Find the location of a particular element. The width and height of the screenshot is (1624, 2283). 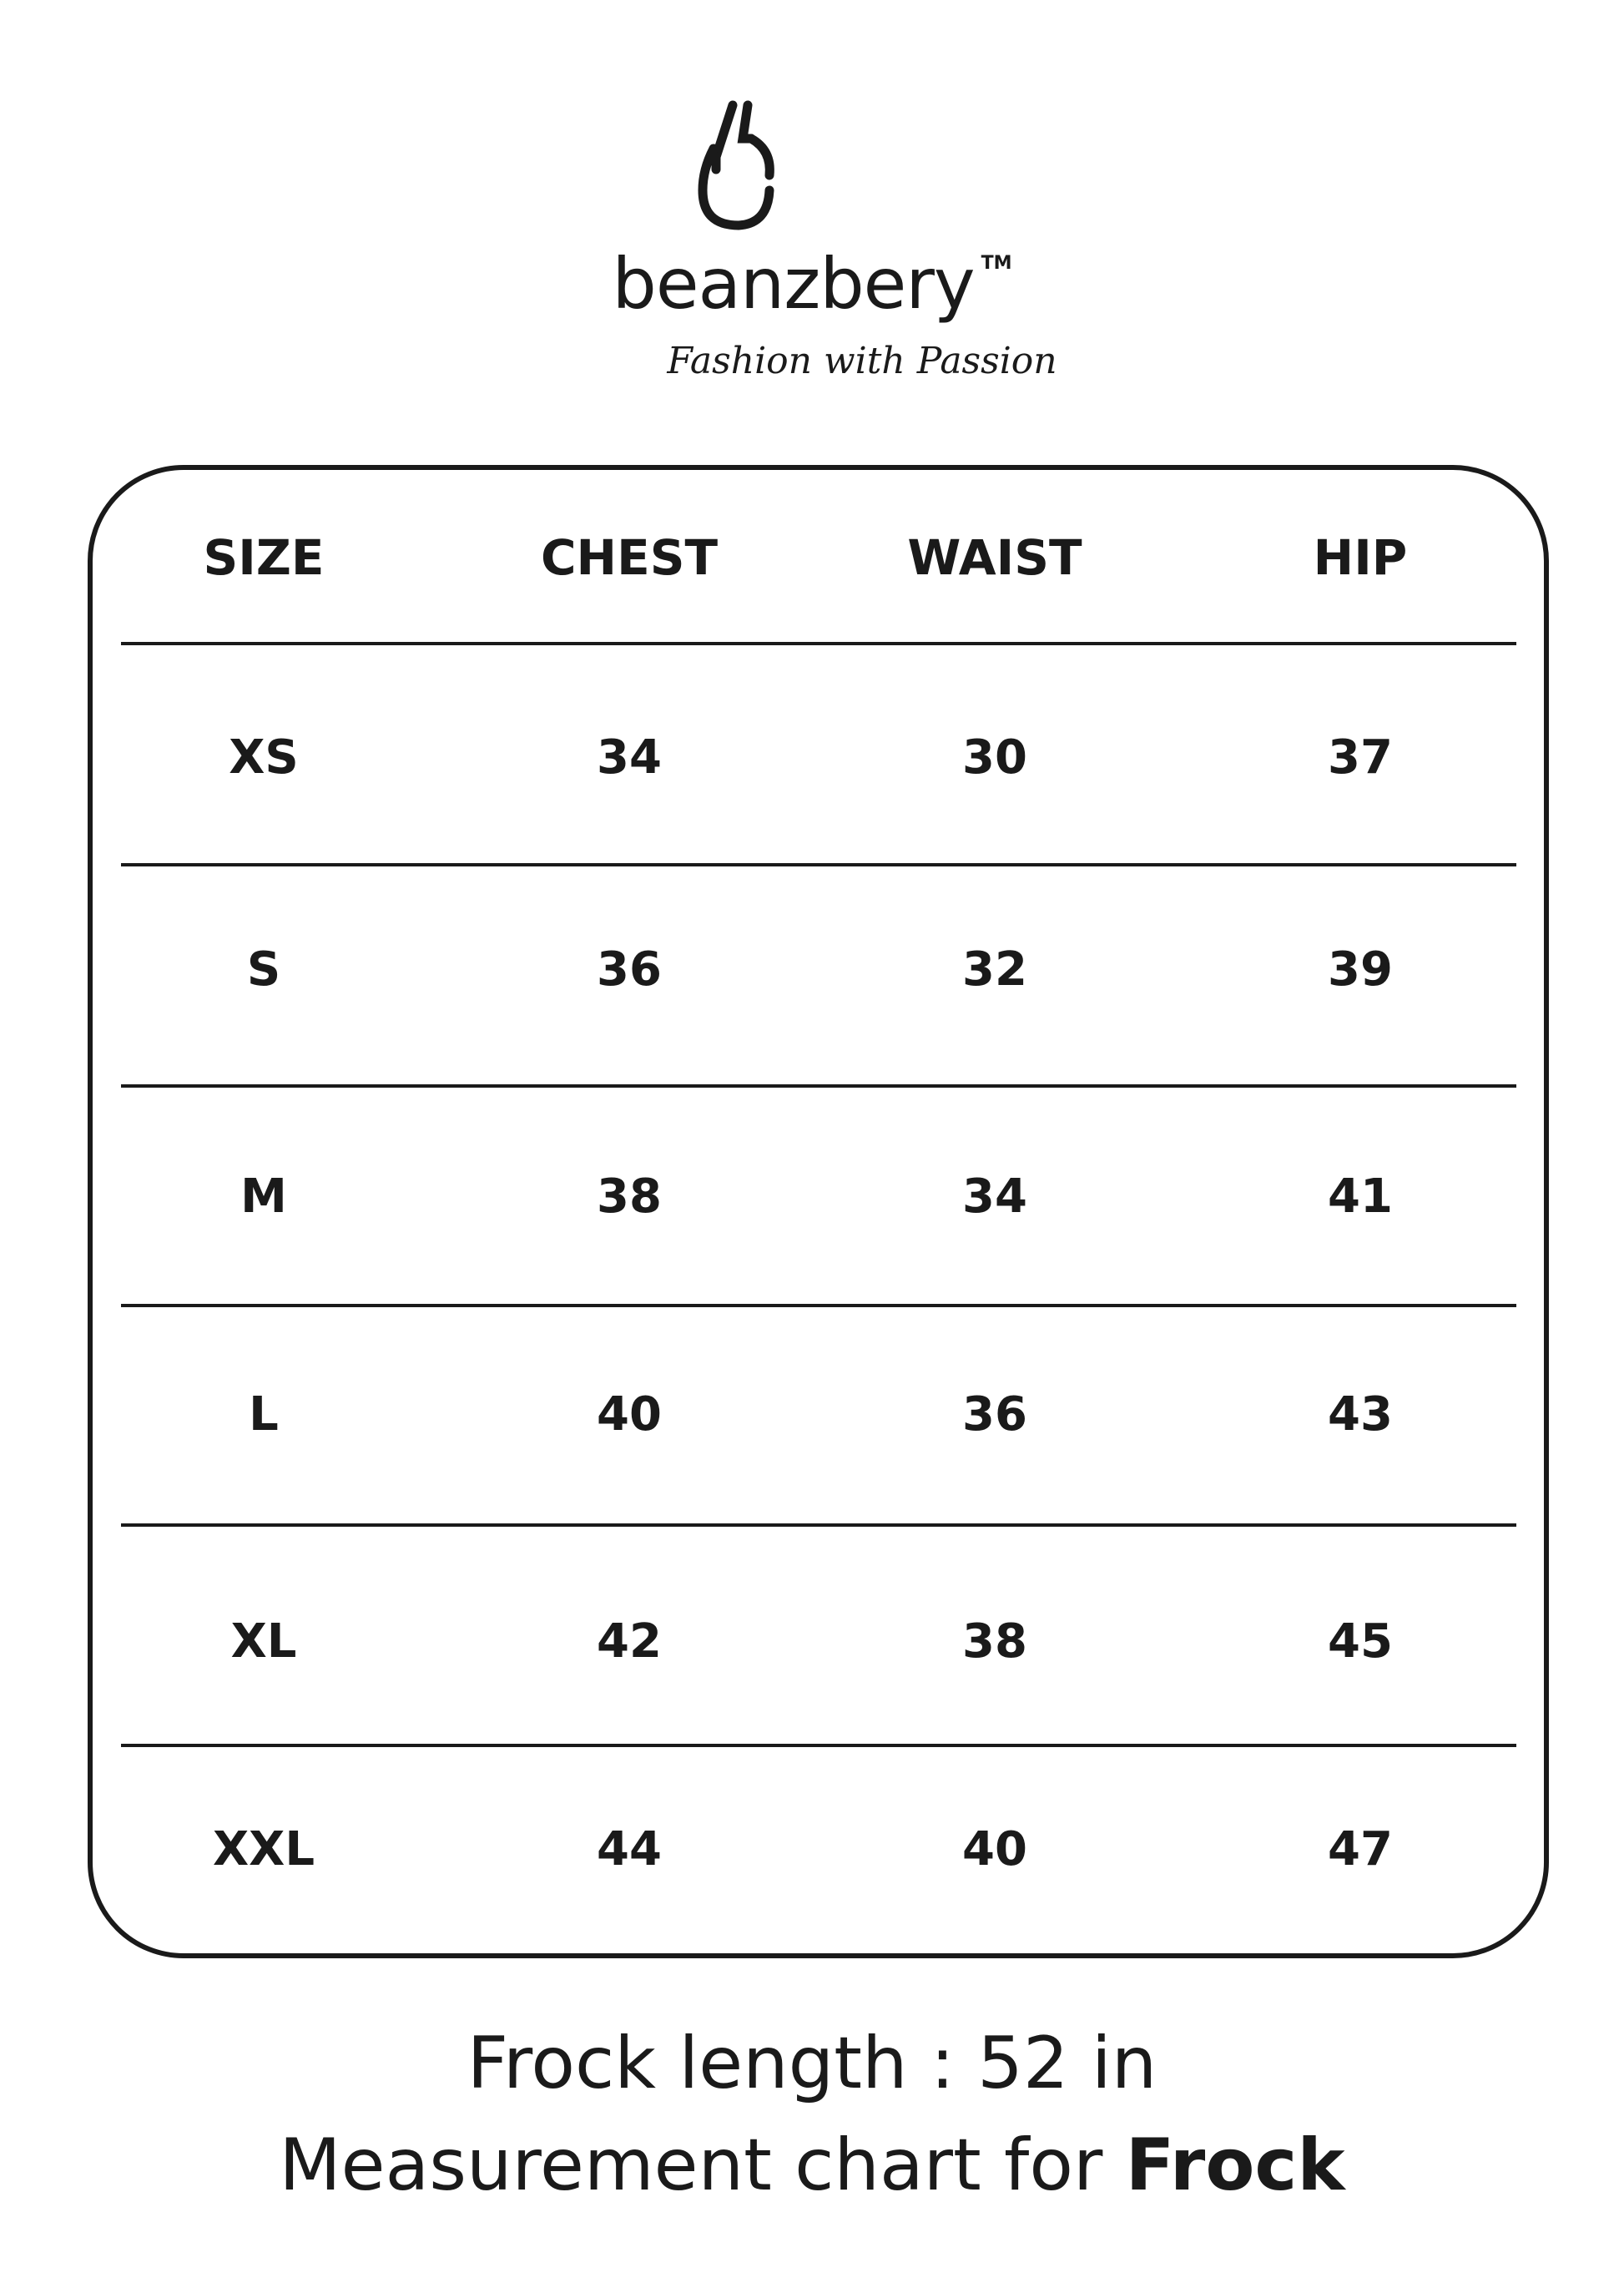

cell-hip: 47 is located at coordinates (1361, 1849).